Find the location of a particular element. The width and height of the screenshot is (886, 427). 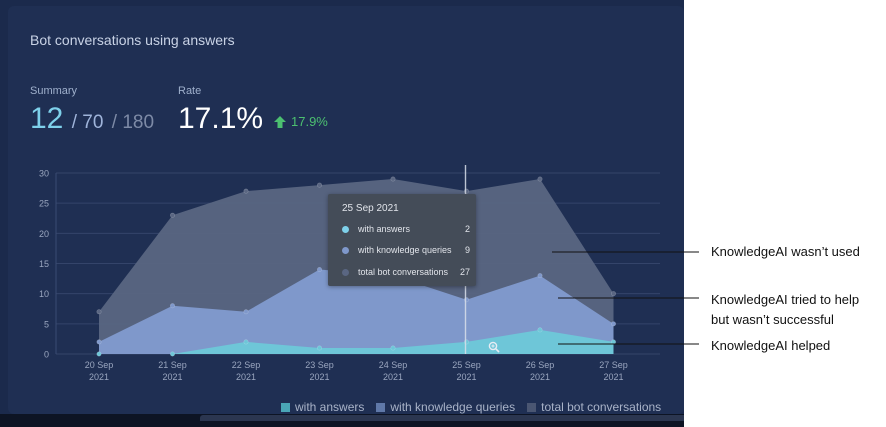

y-tick-label: 20 is located at coordinates (44, 234).